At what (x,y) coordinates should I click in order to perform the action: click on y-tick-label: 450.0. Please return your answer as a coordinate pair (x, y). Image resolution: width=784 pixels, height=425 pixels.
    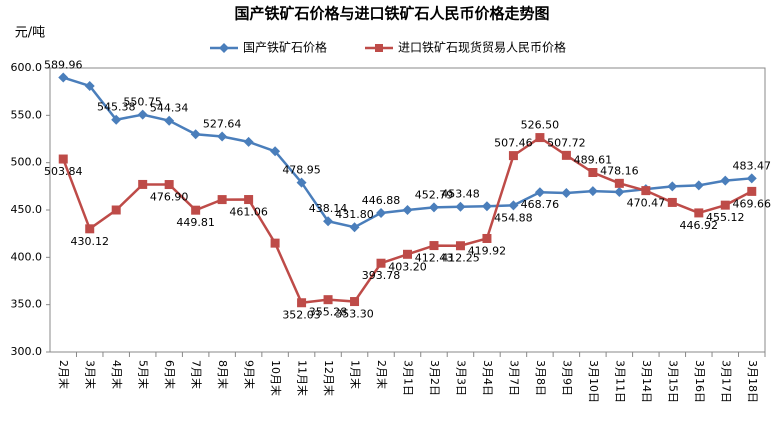
    Looking at the image, I should click on (27, 209).